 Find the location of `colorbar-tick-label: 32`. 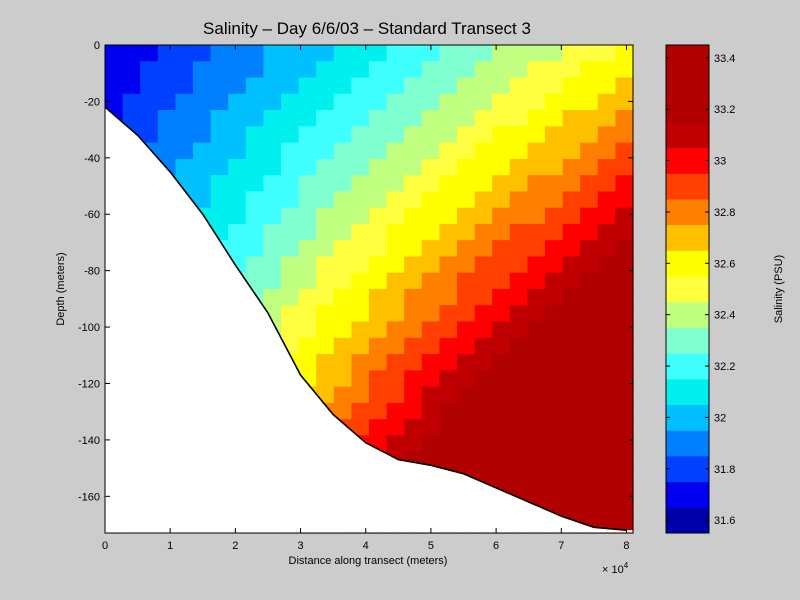

colorbar-tick-label: 32 is located at coordinates (720, 418).